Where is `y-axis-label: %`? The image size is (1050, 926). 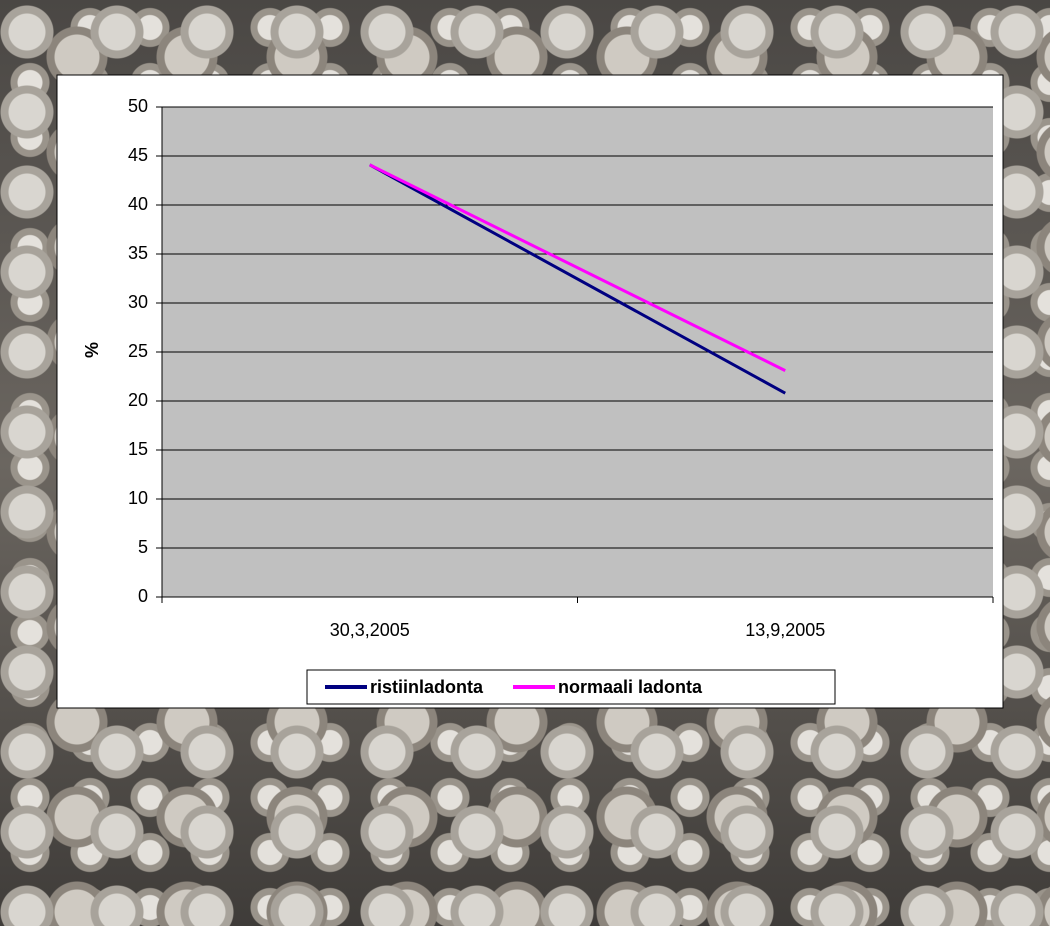 y-axis-label: % is located at coordinates (92, 350).